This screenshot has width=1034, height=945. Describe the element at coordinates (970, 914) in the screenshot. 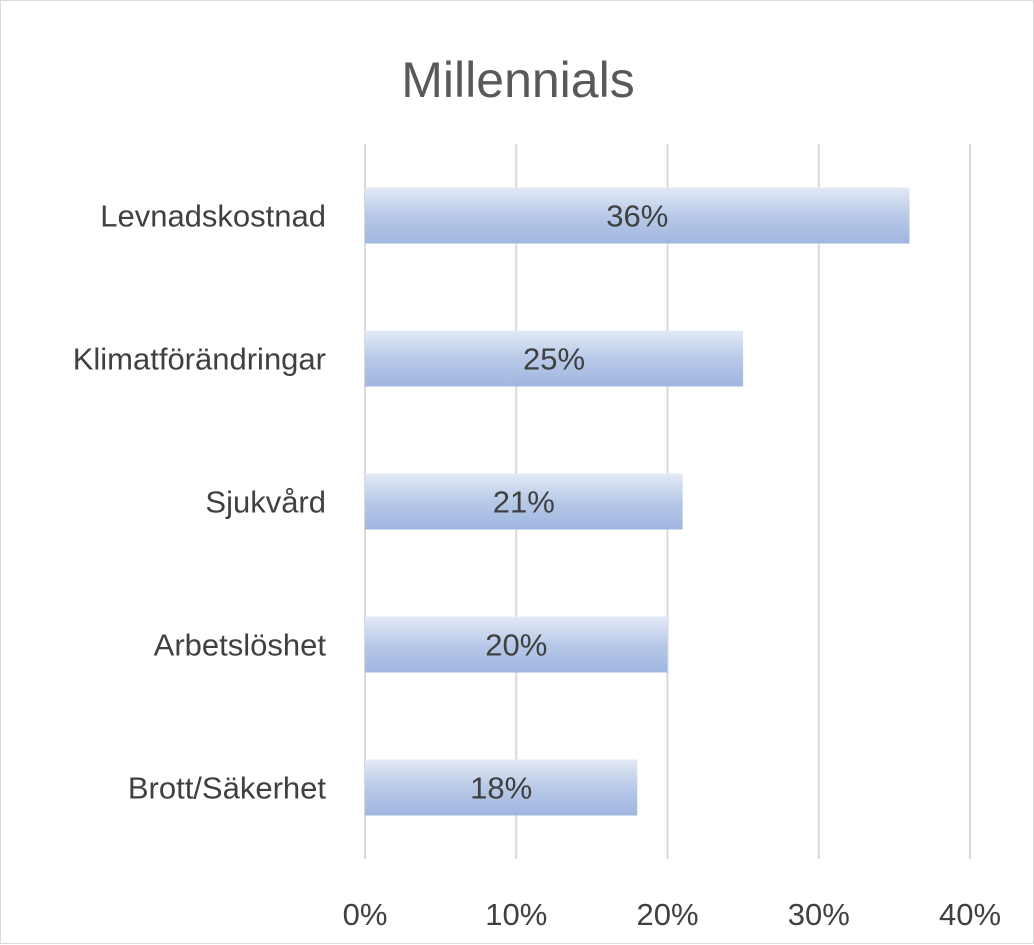

I see `x-tick-label: 40%` at that location.